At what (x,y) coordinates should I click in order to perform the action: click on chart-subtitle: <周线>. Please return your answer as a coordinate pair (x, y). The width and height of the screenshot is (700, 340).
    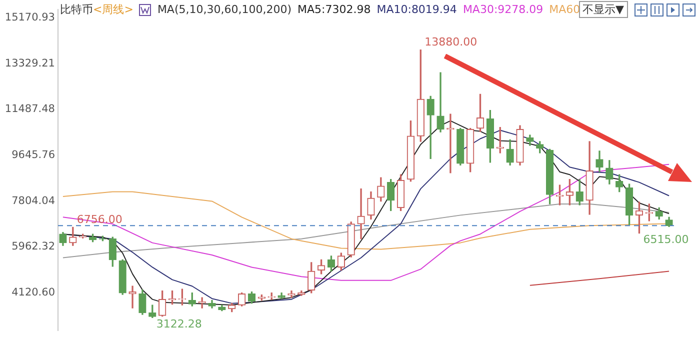
    Looking at the image, I should click on (113, 9).